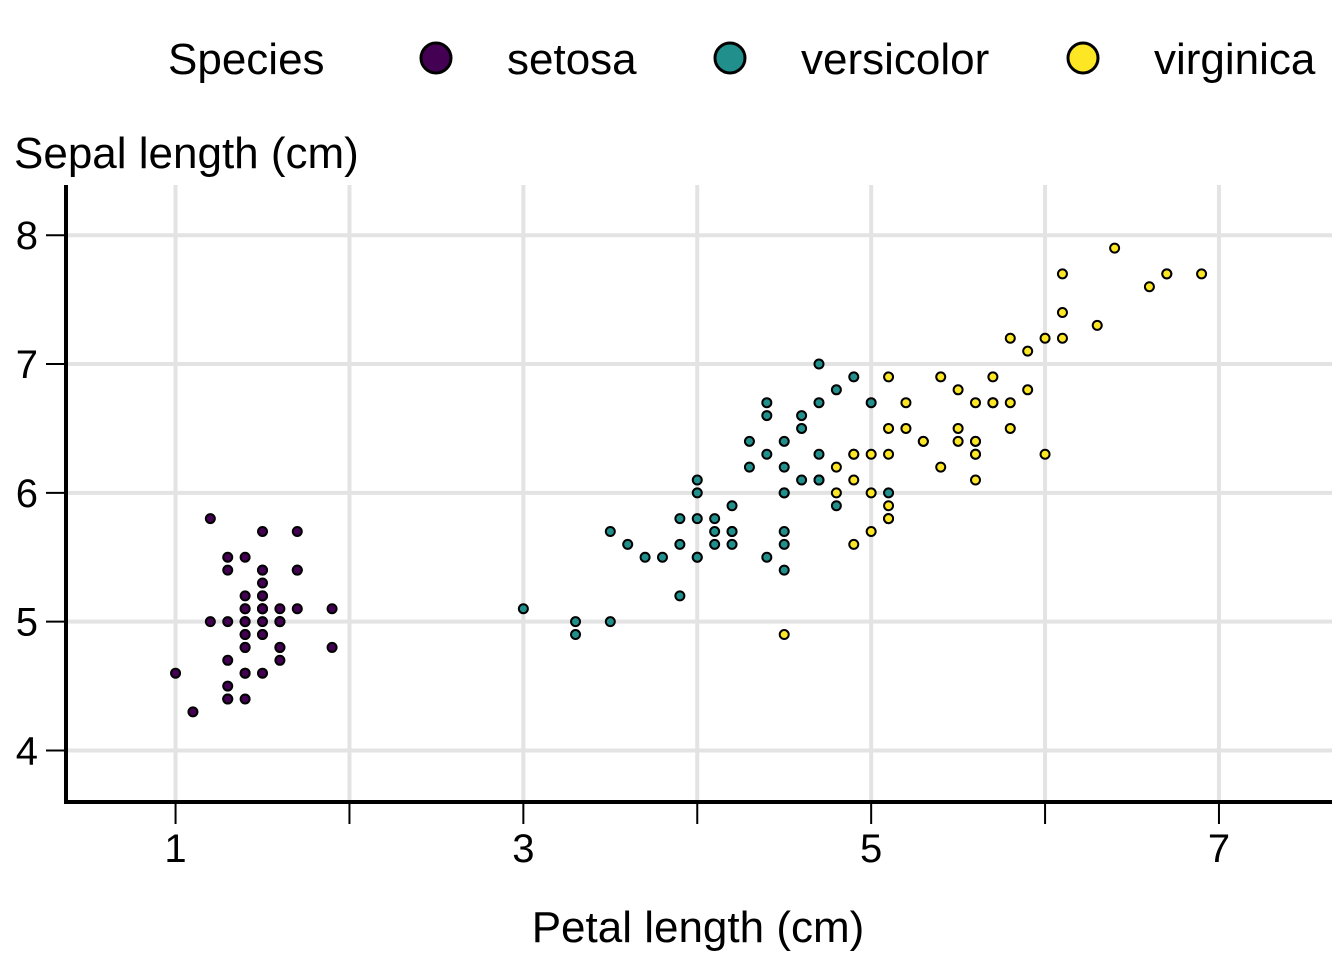 The width and height of the screenshot is (1344, 960). I want to click on y-axis-title: Sepal length (cm), so click(186, 153).